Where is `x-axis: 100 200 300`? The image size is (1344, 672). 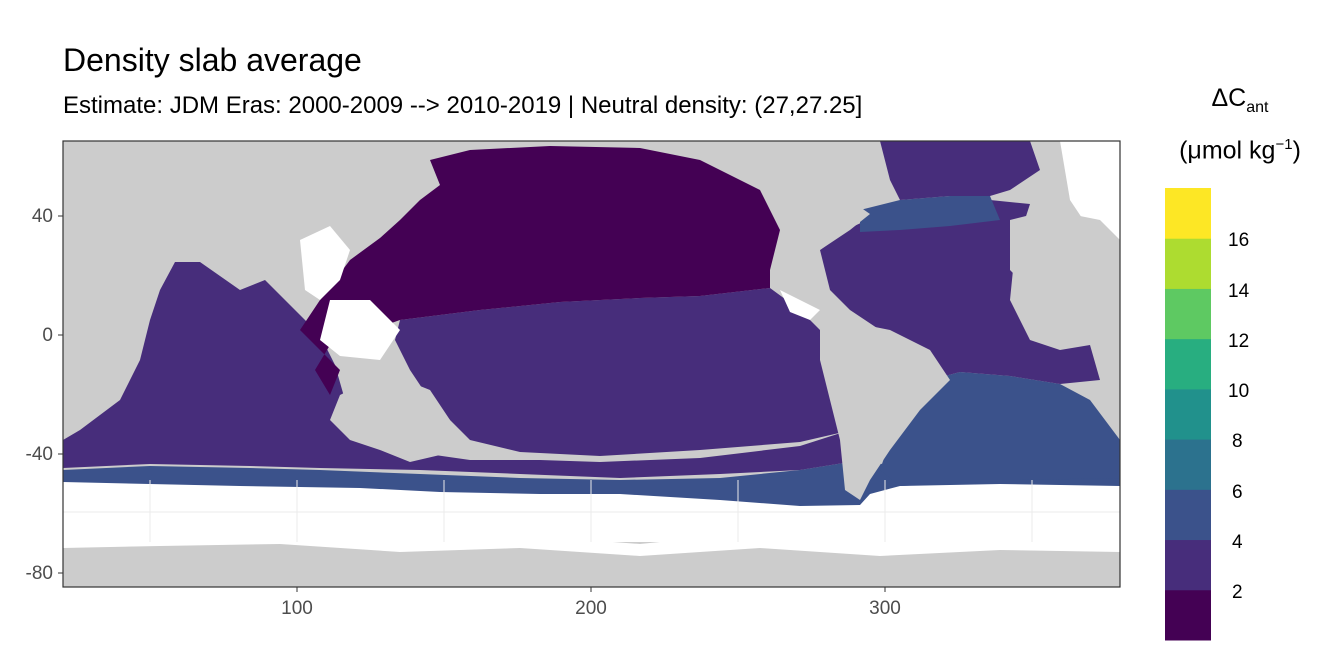 x-axis: 100 200 300 is located at coordinates (591, 603).